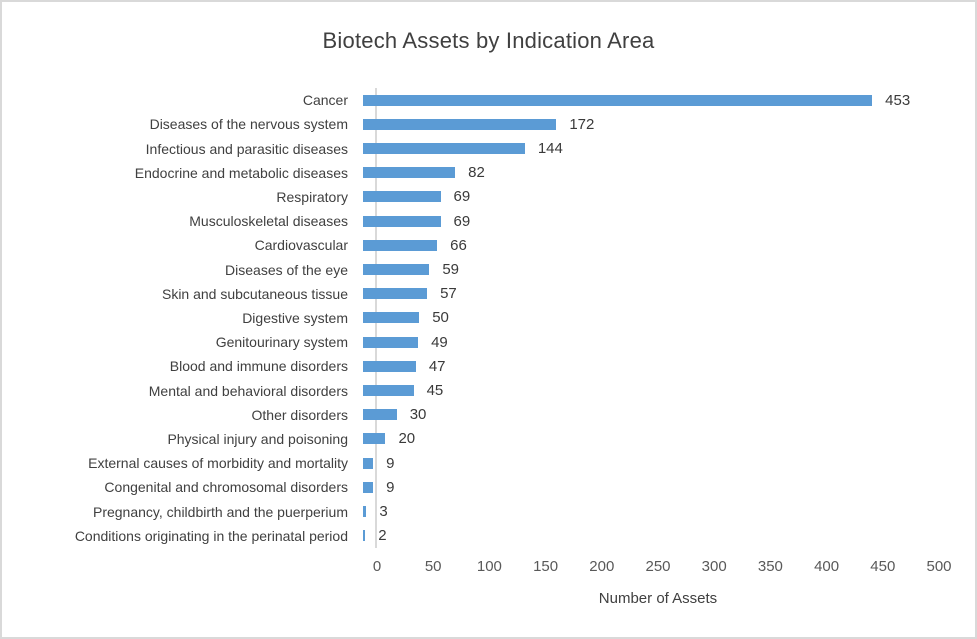 The width and height of the screenshot is (977, 639). Describe the element at coordinates (268, 221) in the screenshot. I see `category-label: Musculoskeletal diseases` at that location.